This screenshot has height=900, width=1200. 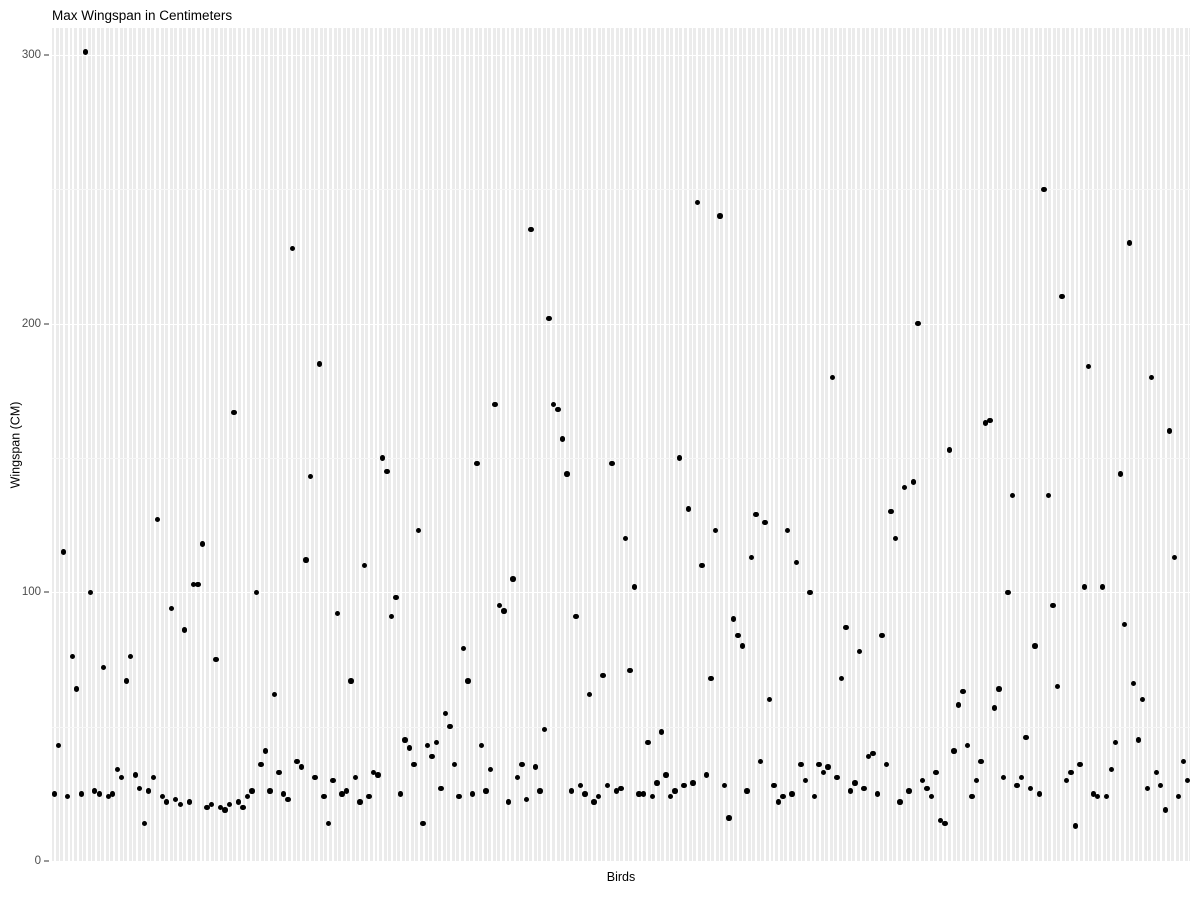 I want to click on y-tick-mark, so click(x=46, y=324).